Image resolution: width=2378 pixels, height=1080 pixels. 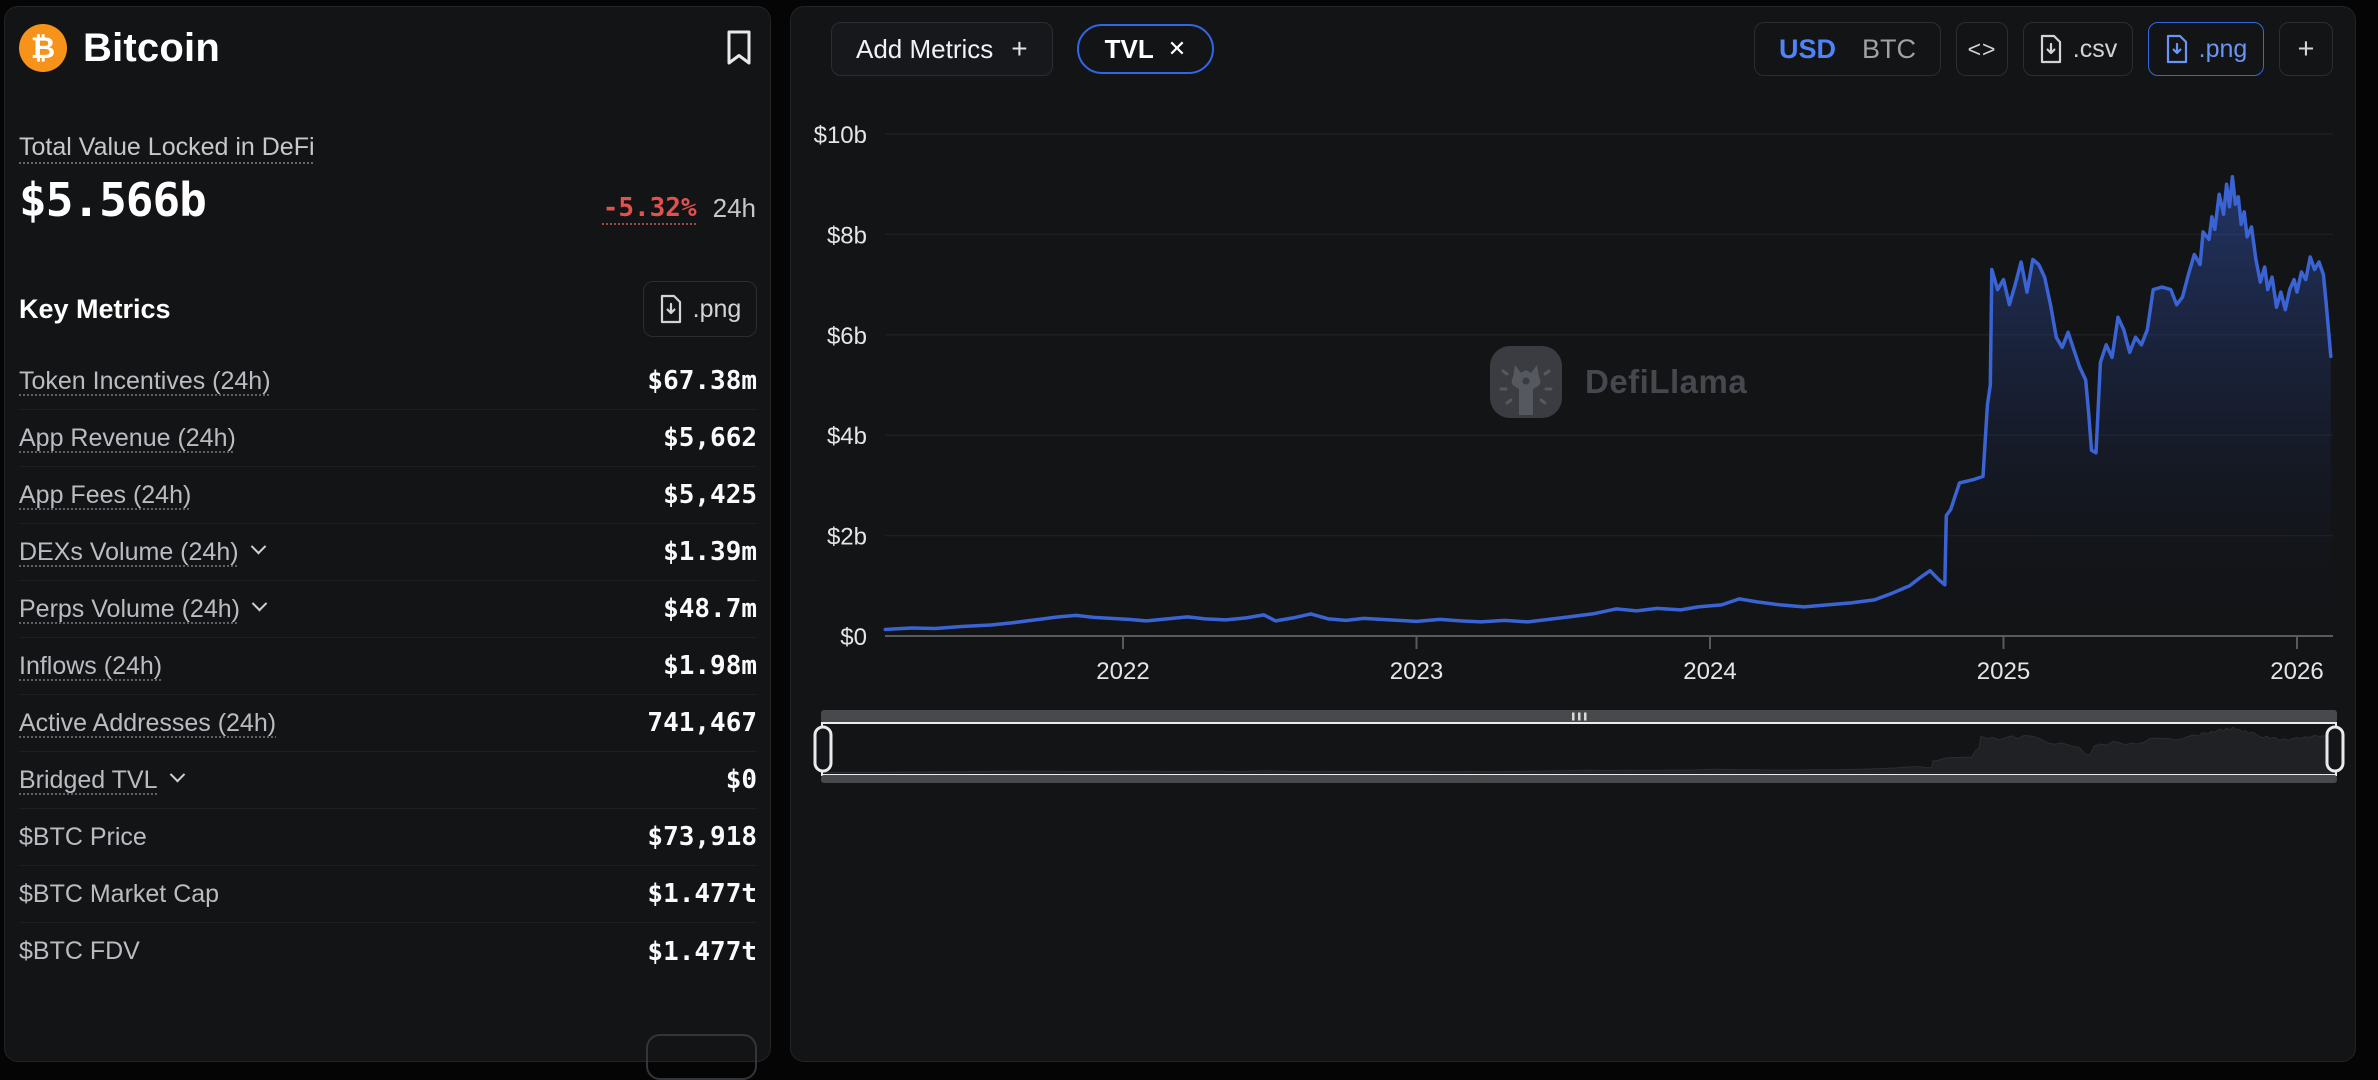 I want to click on table-row: Perps Volume (24h) $48.7m, so click(x=388, y=609).